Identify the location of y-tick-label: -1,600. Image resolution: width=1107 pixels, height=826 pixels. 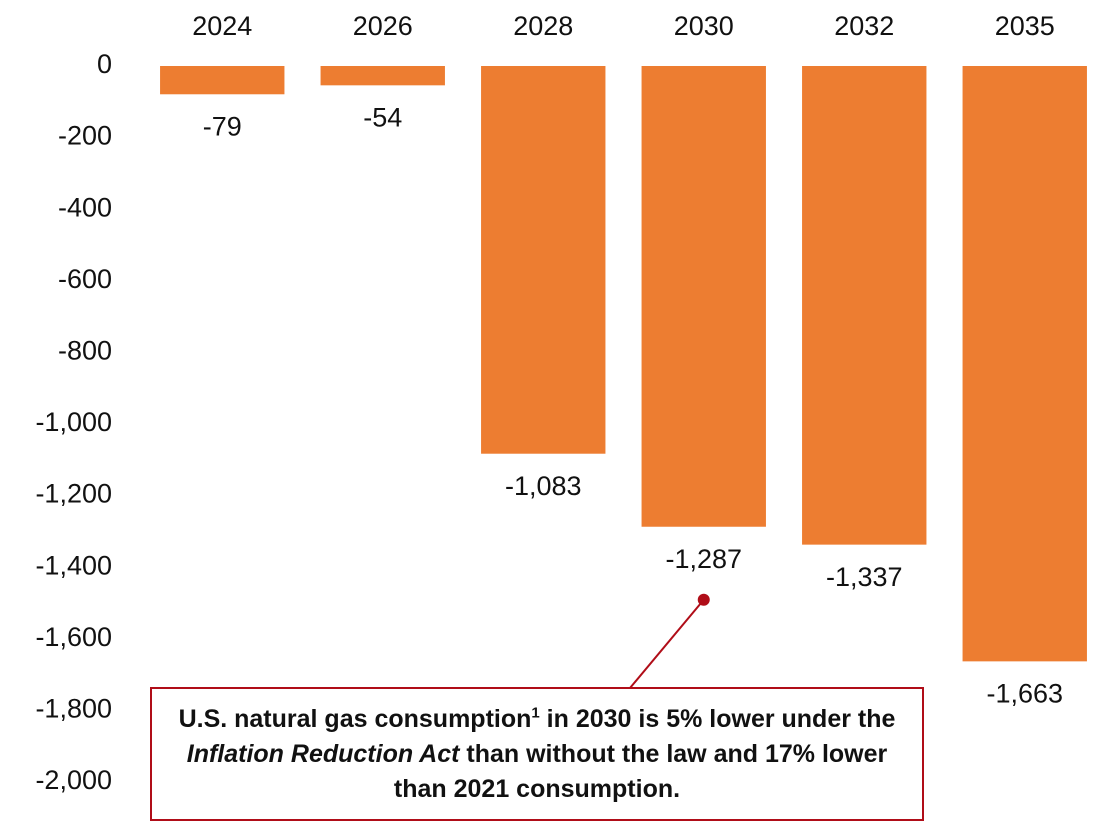
(73, 637).